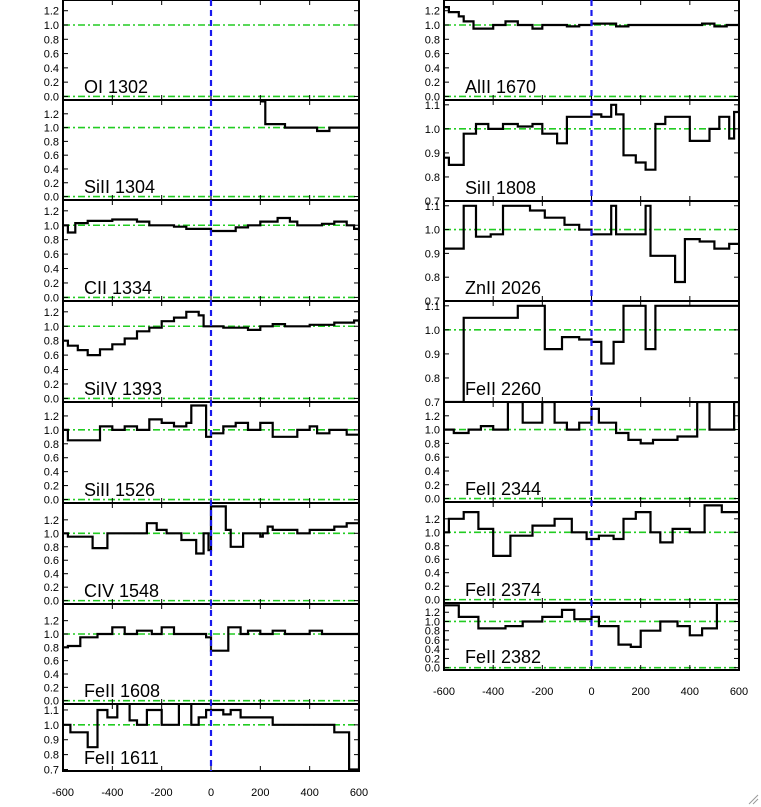 This screenshot has width=761, height=807. What do you see at coordinates (503, 288) in the screenshot?
I see `panel-ion-label: ZnII 2026` at bounding box center [503, 288].